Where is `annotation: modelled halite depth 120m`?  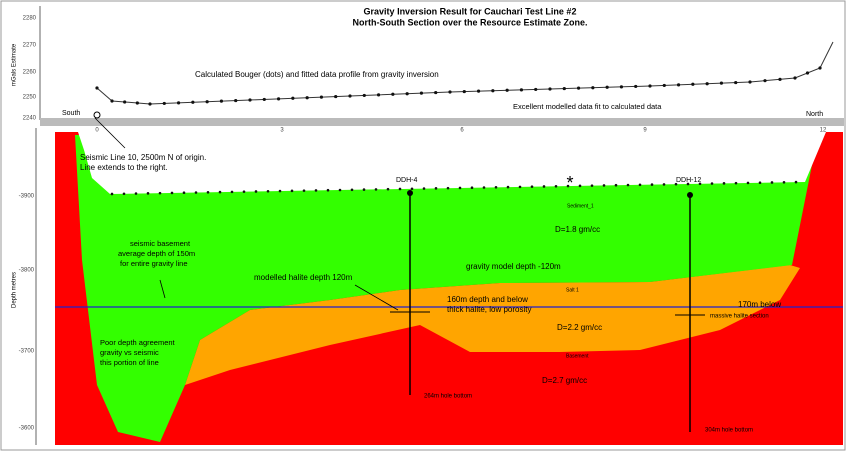 annotation: modelled halite depth 120m is located at coordinates (303, 277).